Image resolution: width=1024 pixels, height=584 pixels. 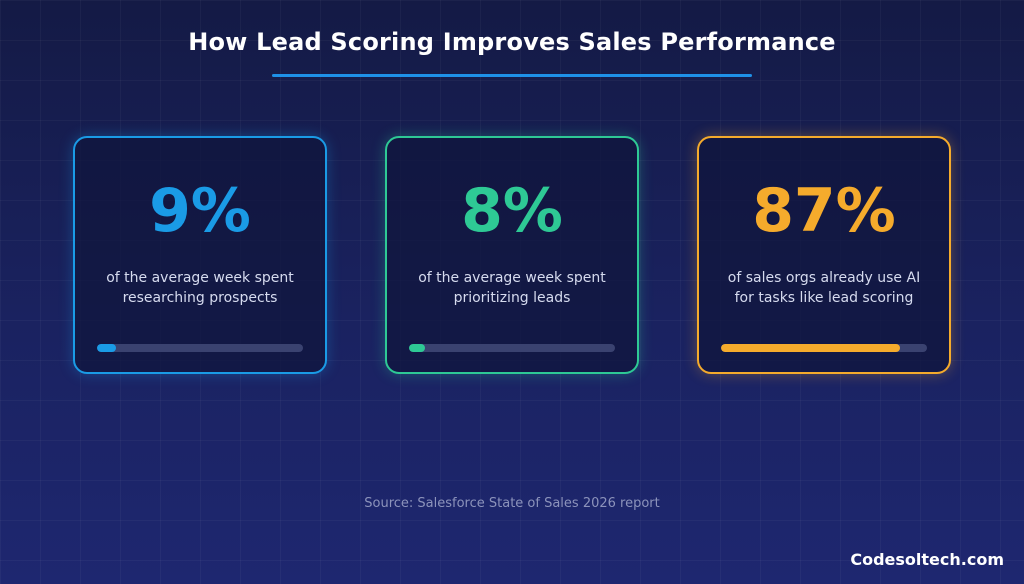 I want to click on stat-description-line: prioritizing leads, so click(x=512, y=298).